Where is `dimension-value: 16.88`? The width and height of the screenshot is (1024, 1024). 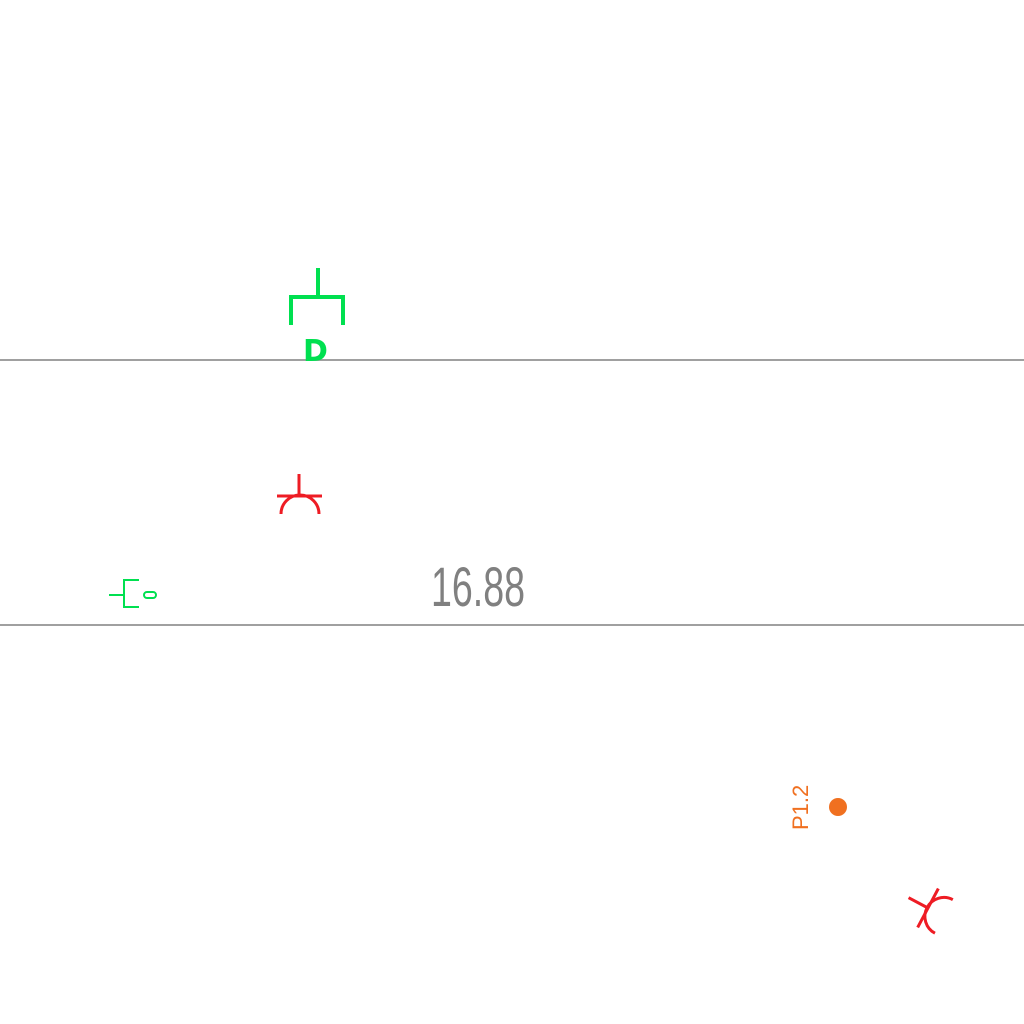
dimension-value: 16.88 is located at coordinates (478, 586).